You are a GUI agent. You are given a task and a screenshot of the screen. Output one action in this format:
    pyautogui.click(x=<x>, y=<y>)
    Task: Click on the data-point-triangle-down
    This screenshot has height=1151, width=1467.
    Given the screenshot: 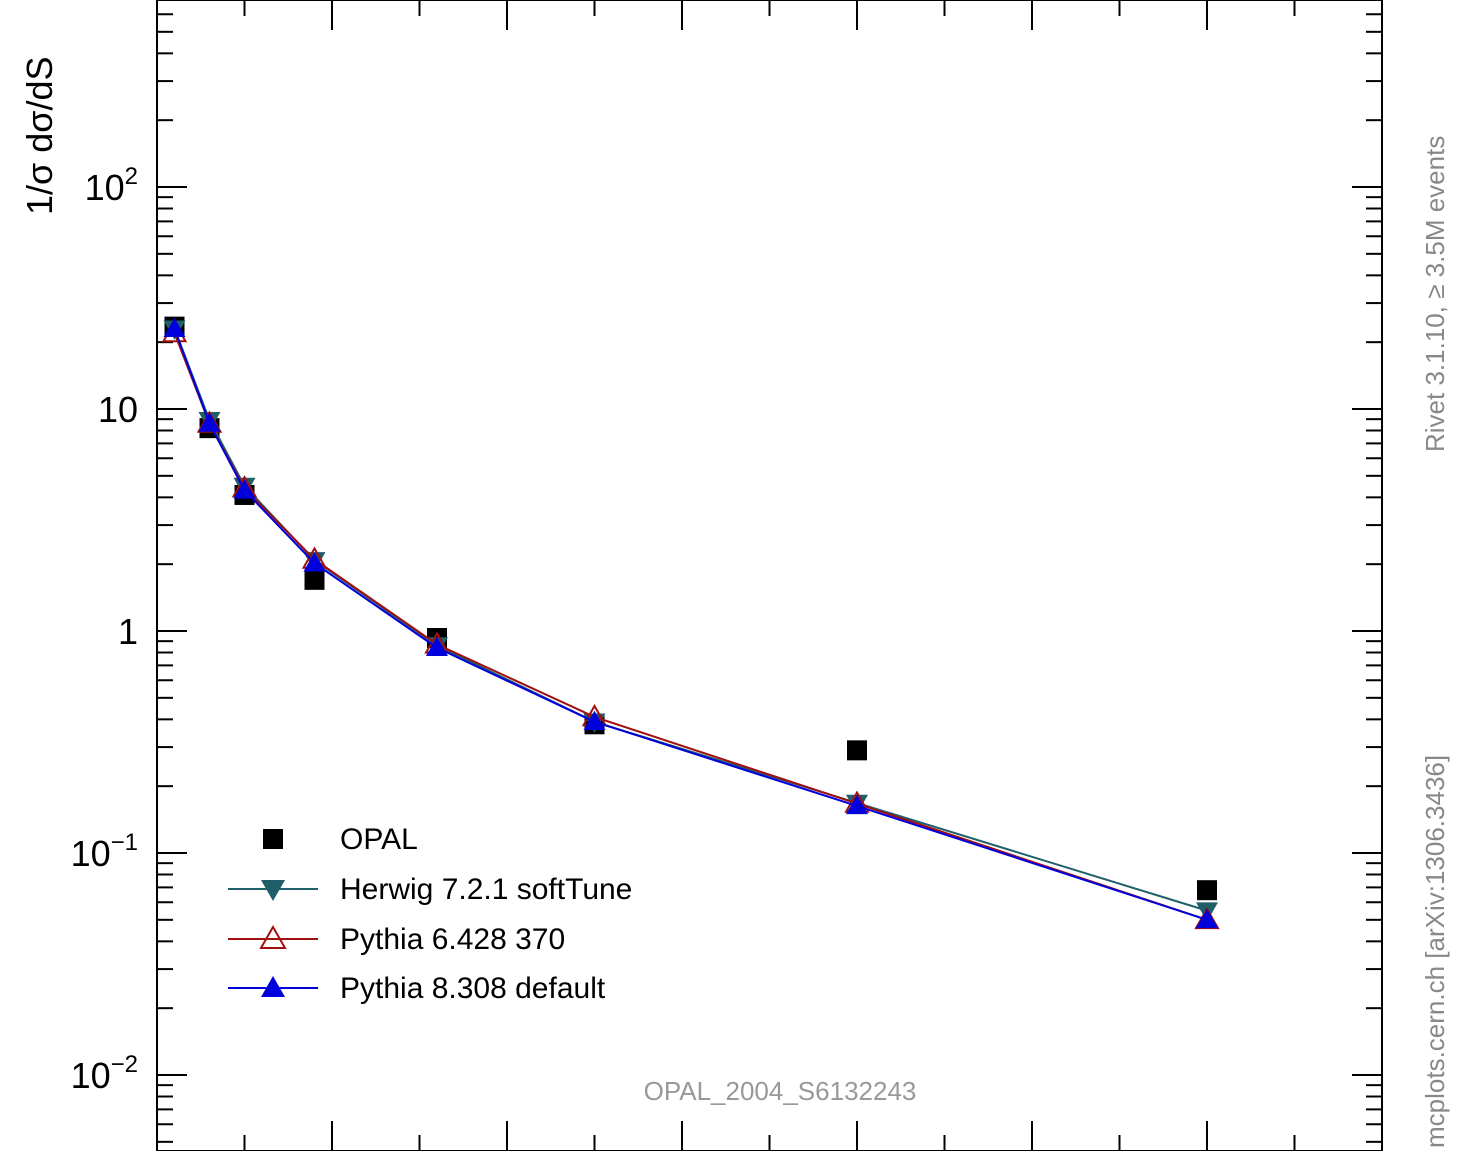 What is the action you would take?
    pyautogui.click(x=273, y=890)
    